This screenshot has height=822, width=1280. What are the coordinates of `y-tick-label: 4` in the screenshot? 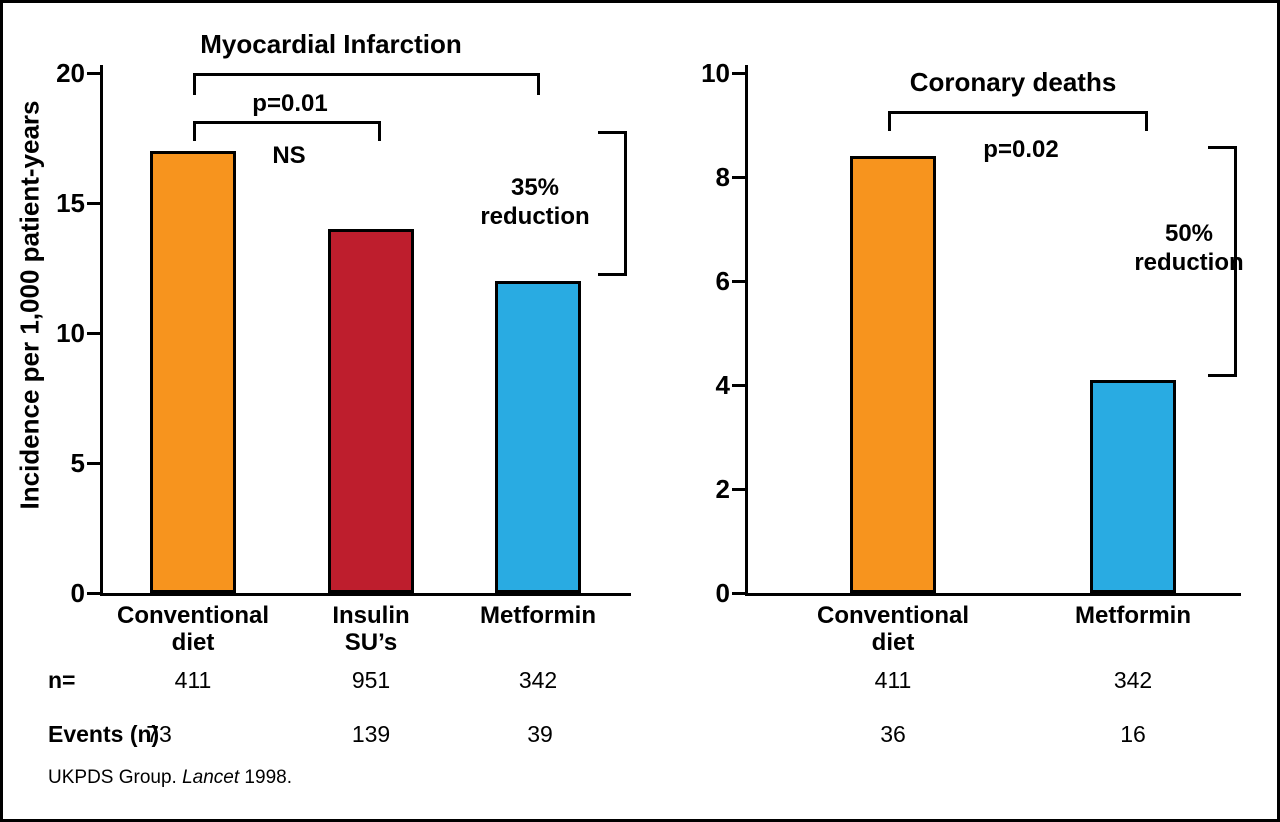 It's located at (722, 385).